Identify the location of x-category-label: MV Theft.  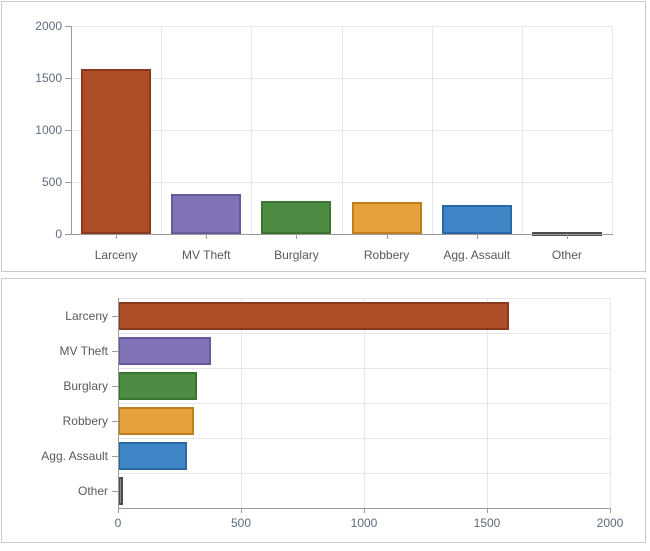
(206, 255).